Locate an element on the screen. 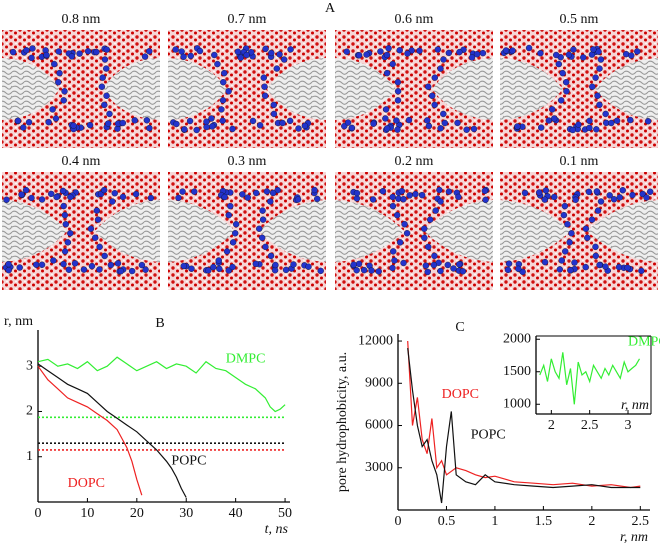 This screenshot has height=546, width=660. x-tick-label: 3 is located at coordinates (628, 425).